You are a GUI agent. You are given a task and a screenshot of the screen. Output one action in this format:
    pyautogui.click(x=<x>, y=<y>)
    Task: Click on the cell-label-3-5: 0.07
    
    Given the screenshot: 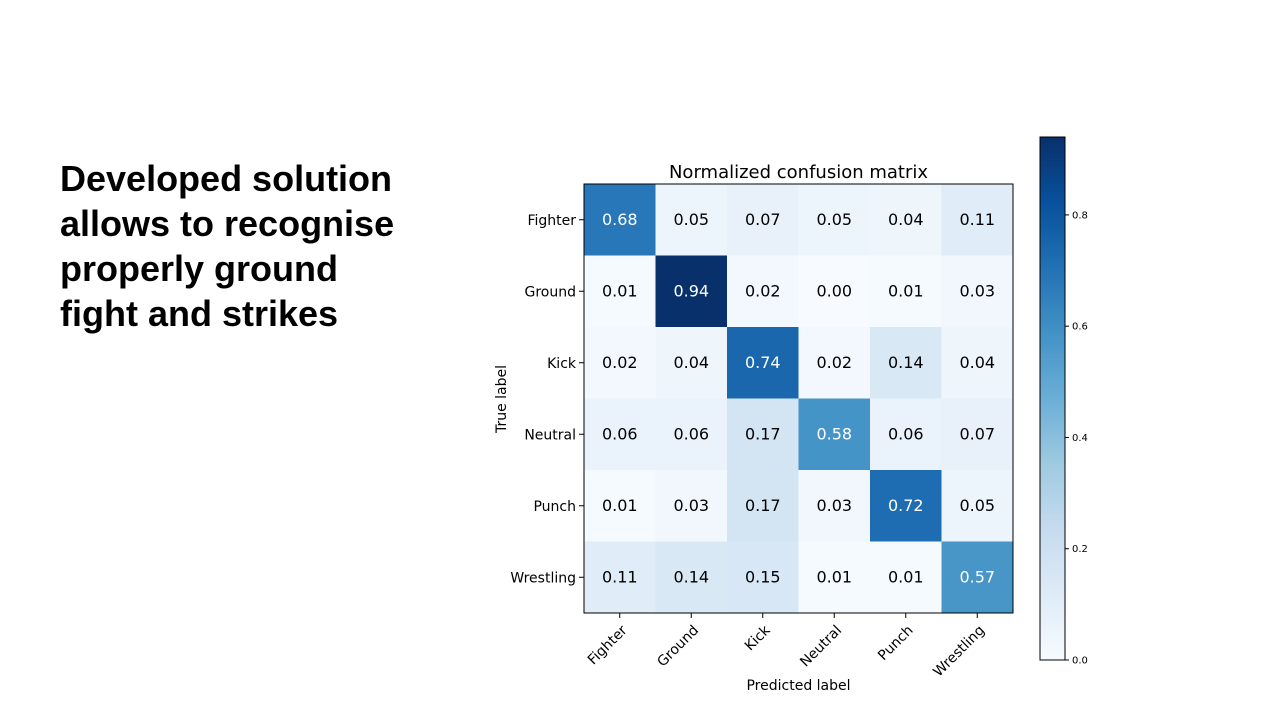 What is the action you would take?
    pyautogui.click(x=977, y=433)
    